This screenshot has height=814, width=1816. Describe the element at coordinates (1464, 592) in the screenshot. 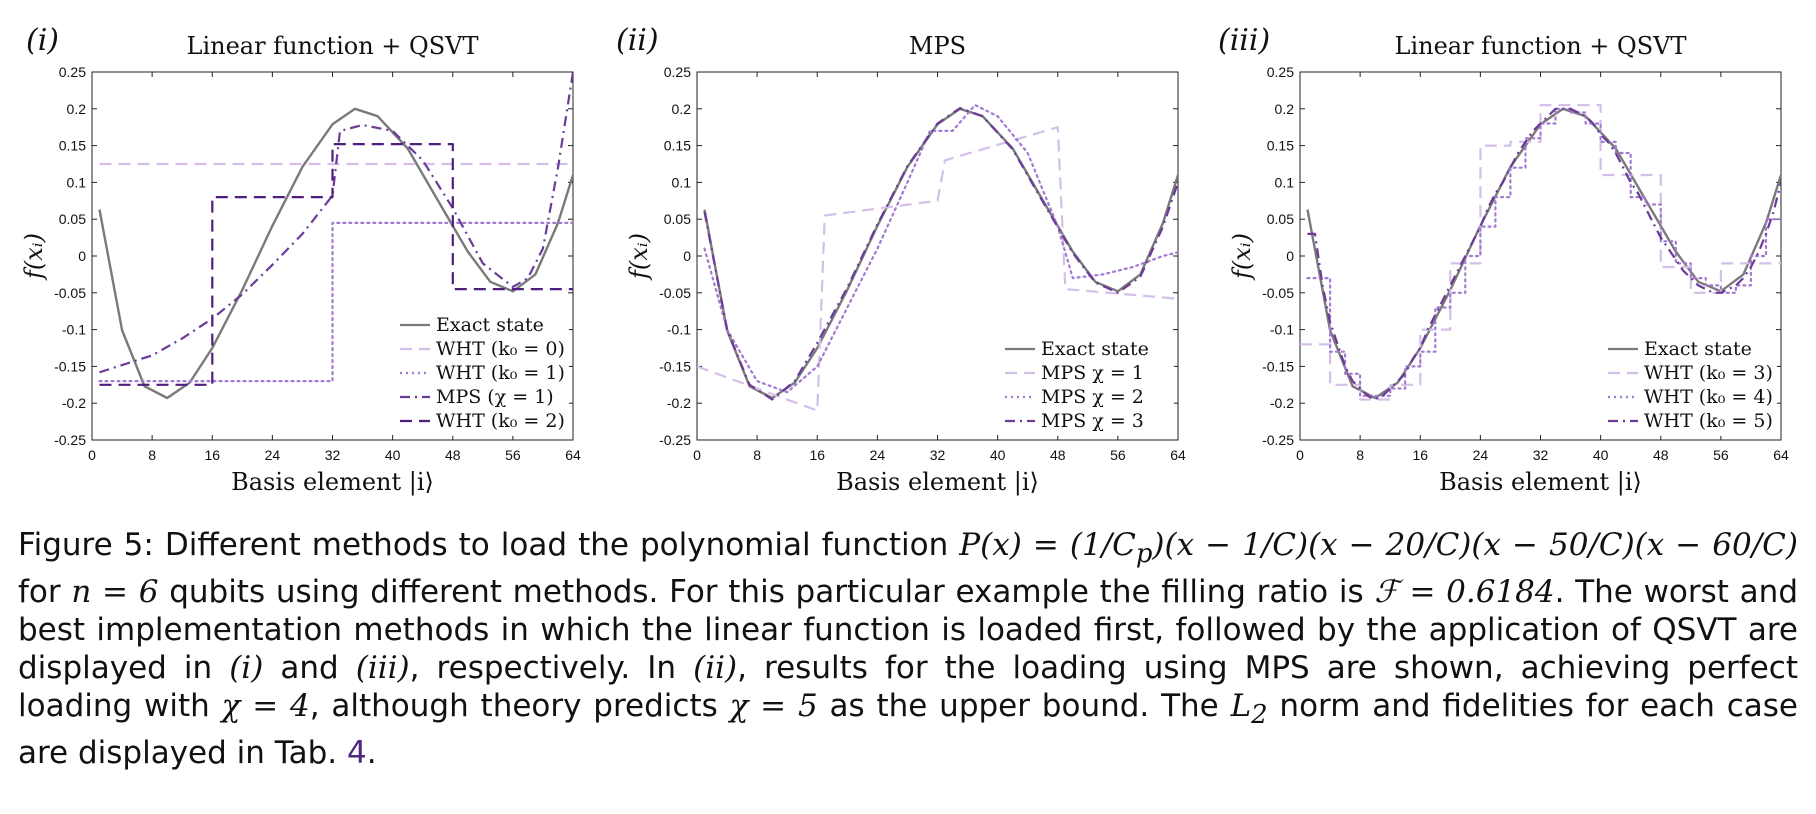

I see `caption-math: ℱ = 0.6184` at that location.